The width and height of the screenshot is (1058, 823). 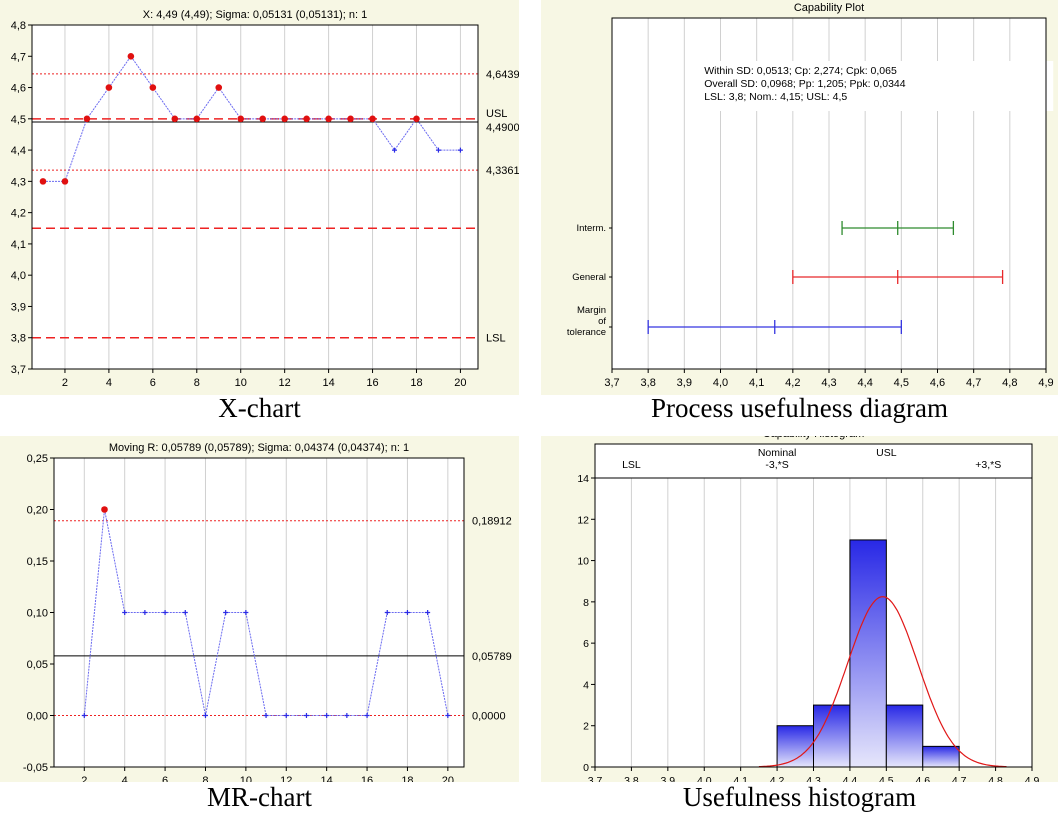 I want to click on x-chart-y-tick-label: 3,9, so click(x=18, y=307).